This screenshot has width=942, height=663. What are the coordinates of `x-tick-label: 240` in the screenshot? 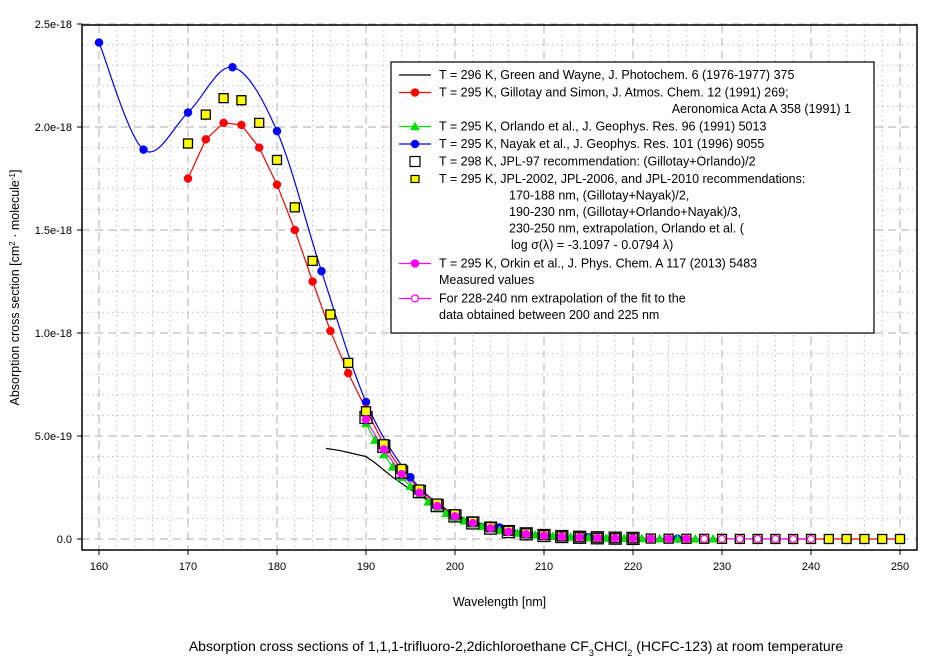 It's located at (811, 567).